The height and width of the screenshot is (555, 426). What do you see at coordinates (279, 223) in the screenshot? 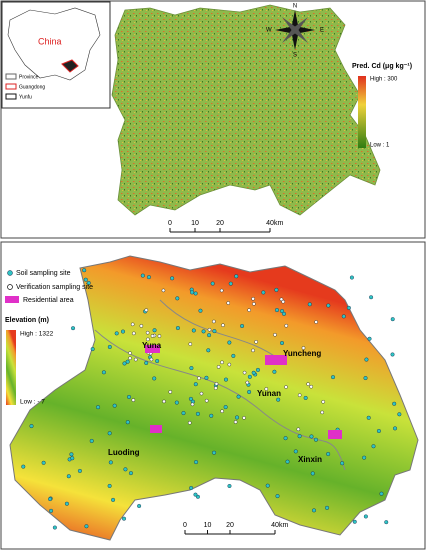
I see `scale-unit: km` at bounding box center [279, 223].